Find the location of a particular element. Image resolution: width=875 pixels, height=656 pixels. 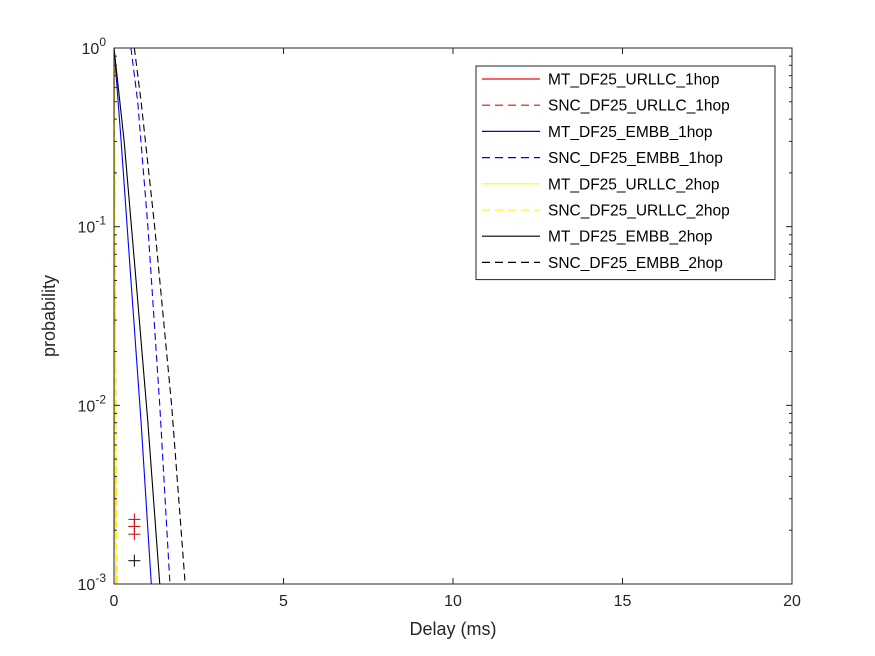

x-tick-label: 10 is located at coordinates (453, 601).